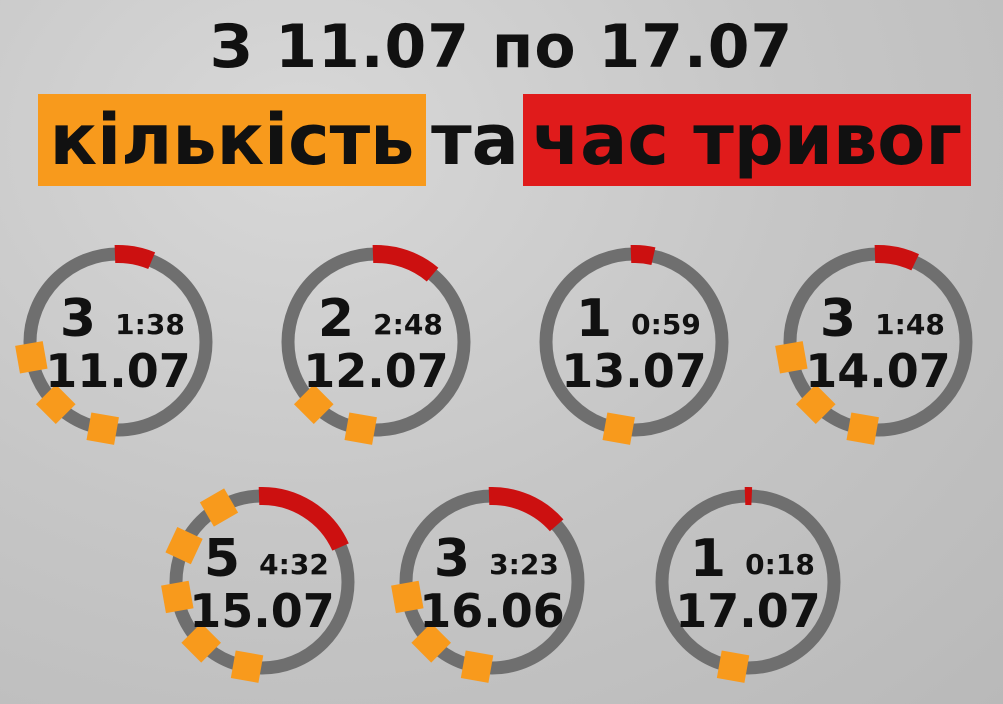 This screenshot has height=704, width=1003. What do you see at coordinates (294, 564) in the screenshot?
I see `alert-duration: 4:32` at bounding box center [294, 564].